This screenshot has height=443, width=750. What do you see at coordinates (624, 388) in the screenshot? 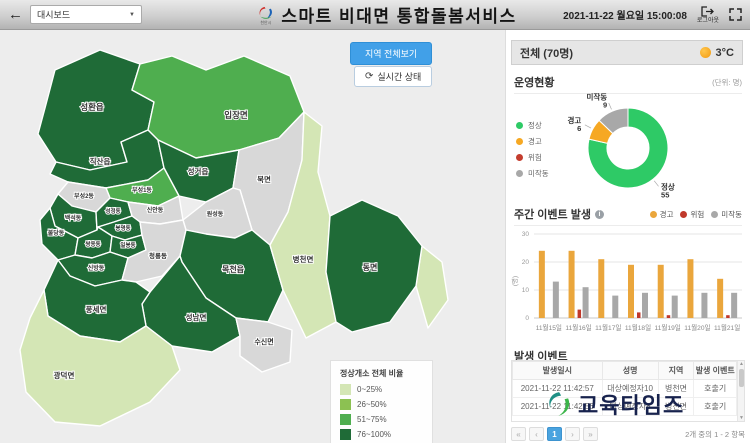
I see `table-row: 2021-11-22 11:42:57 대상예정자10 병천면 호출기` at bounding box center [624, 388].